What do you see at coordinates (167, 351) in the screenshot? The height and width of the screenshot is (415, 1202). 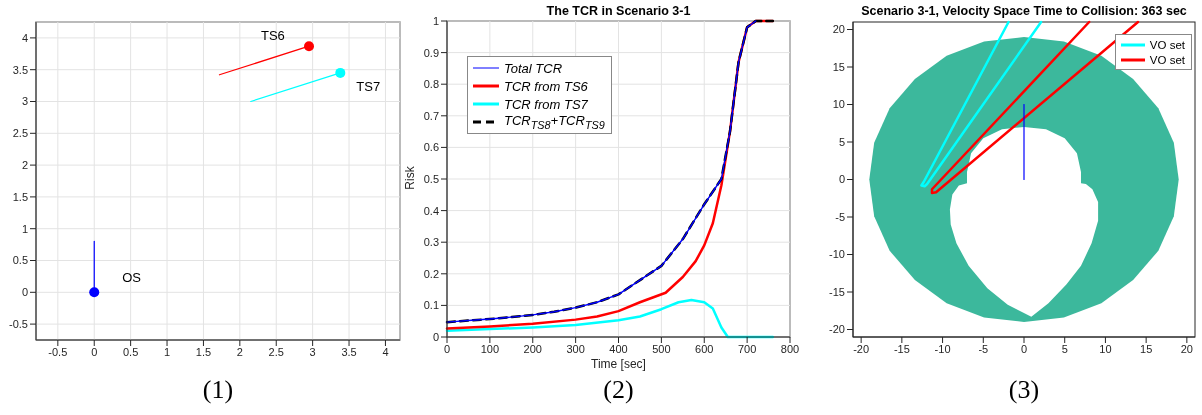 I see `x-tick-label: 1` at bounding box center [167, 351].